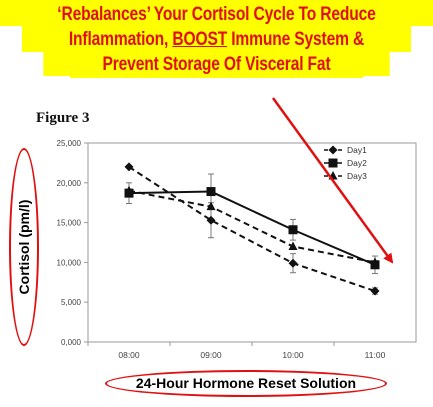 The width and height of the screenshot is (433, 407). What do you see at coordinates (357, 150) in the screenshot?
I see `legend-day1-label: Day1` at bounding box center [357, 150].